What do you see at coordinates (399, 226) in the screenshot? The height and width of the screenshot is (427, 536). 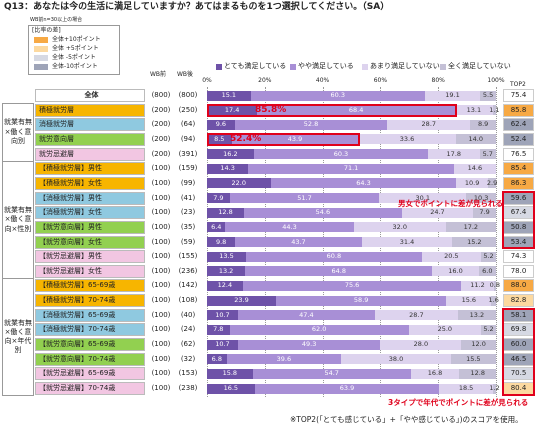 I see `value-label: 32.0` at bounding box center [399, 226].